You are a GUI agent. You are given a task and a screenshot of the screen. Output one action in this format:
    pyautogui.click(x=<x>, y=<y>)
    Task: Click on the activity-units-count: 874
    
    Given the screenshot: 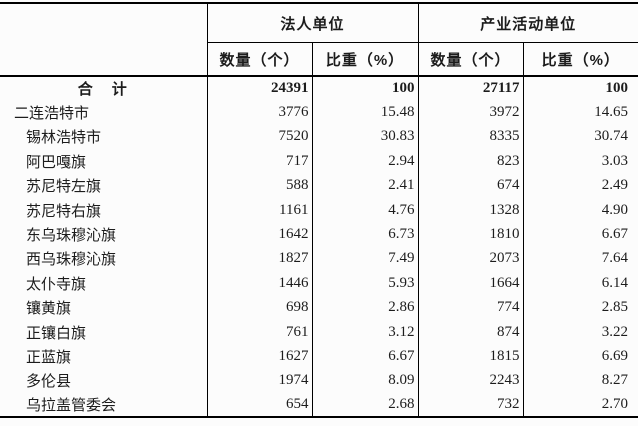 What is the action you would take?
    pyautogui.click(x=471, y=332)
    